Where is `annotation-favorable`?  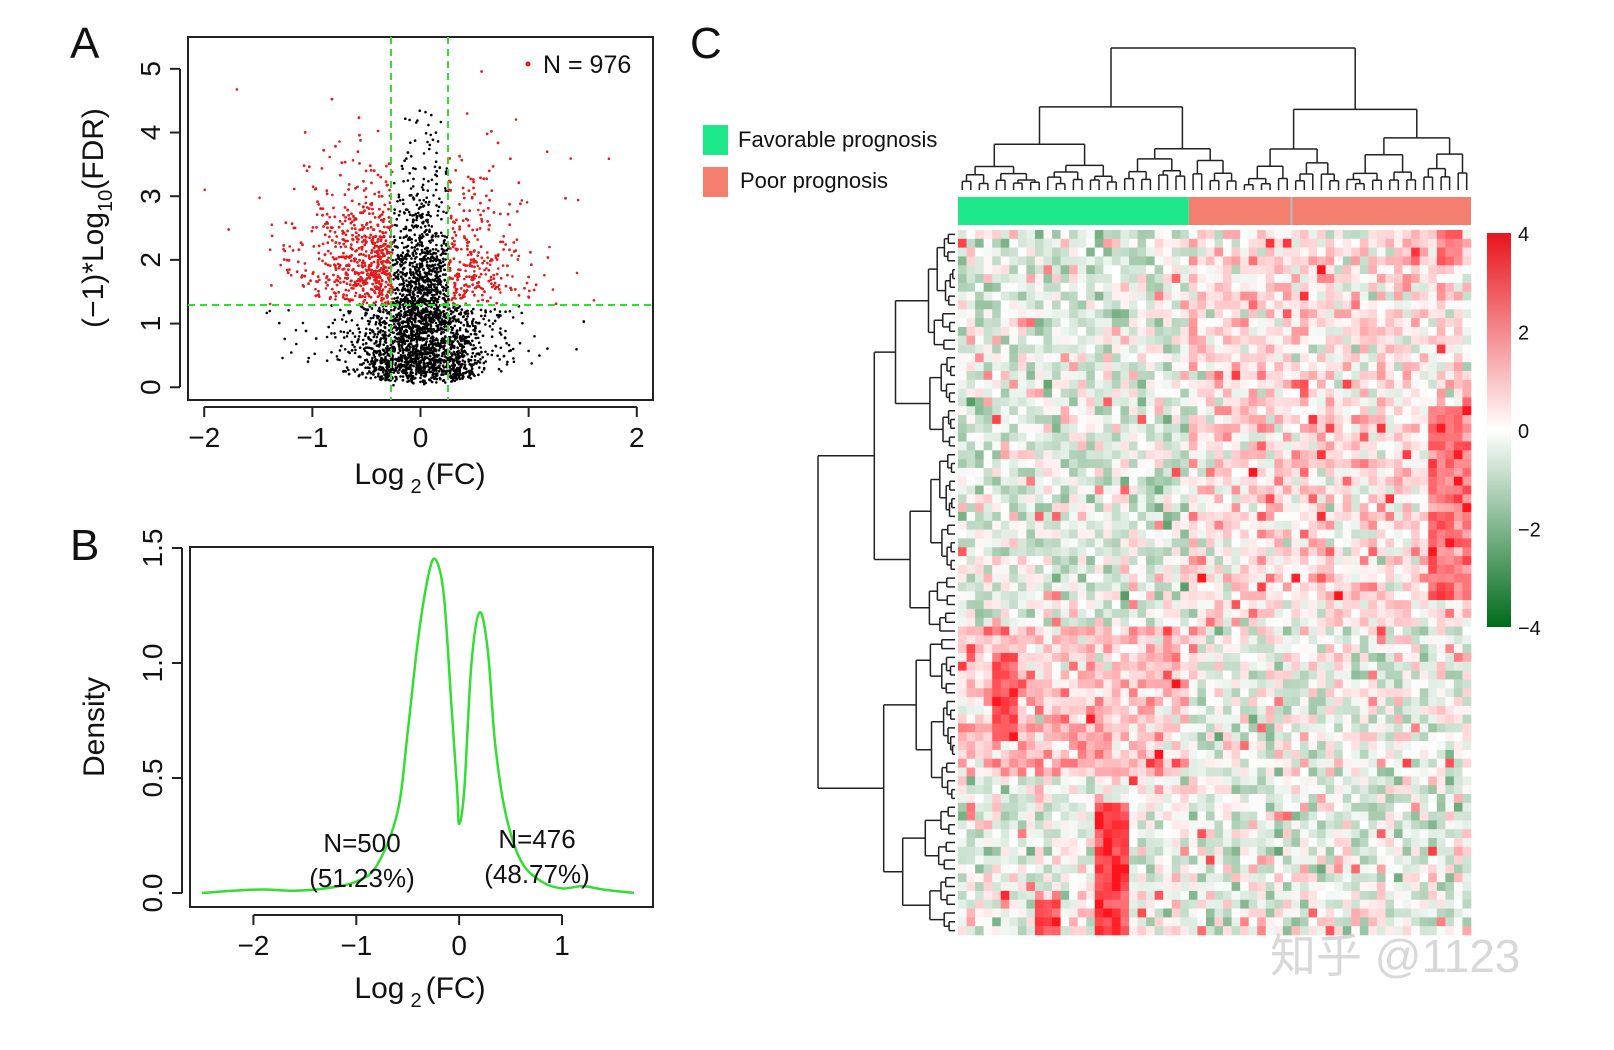 annotation-favorable is located at coordinates (1073, 211).